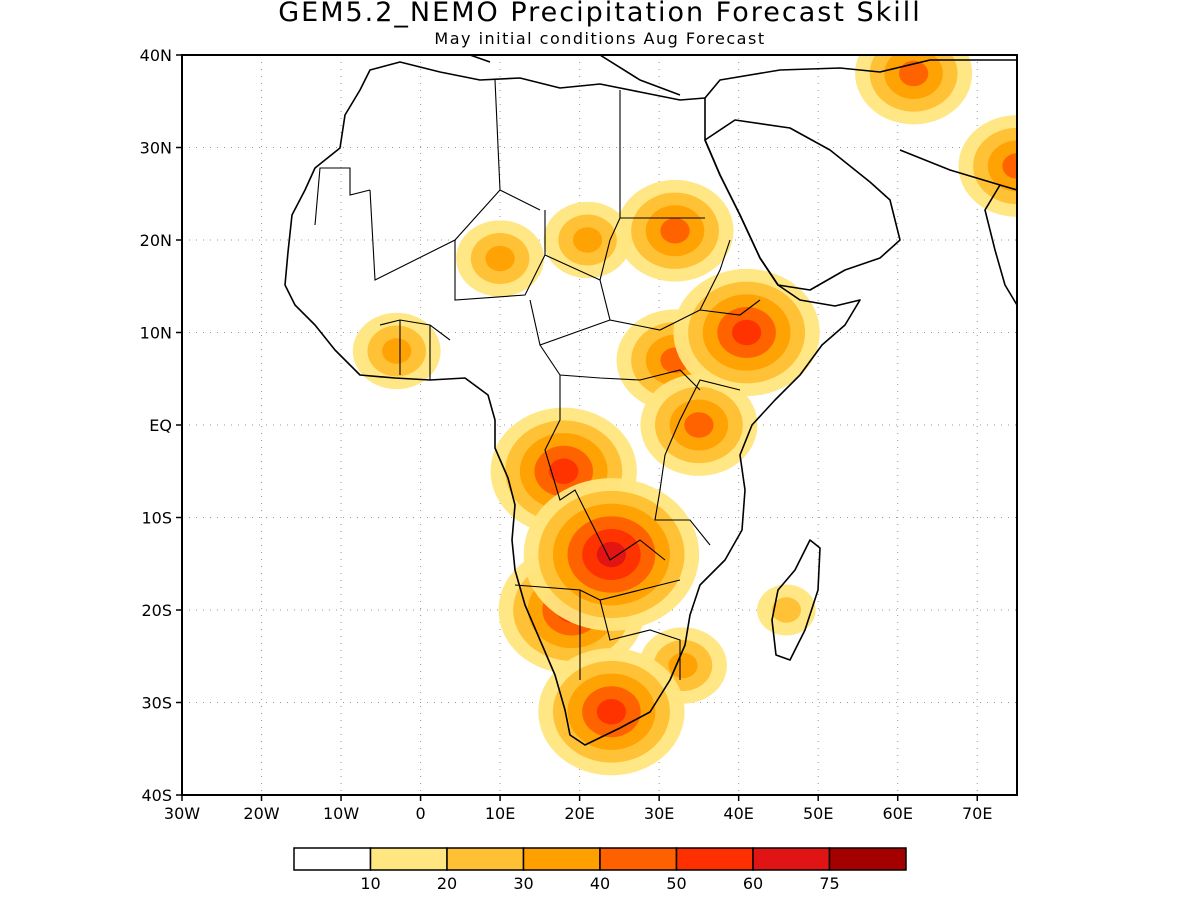 The image size is (1200, 900). I want to click on europe-coastline, so click(575, 75).